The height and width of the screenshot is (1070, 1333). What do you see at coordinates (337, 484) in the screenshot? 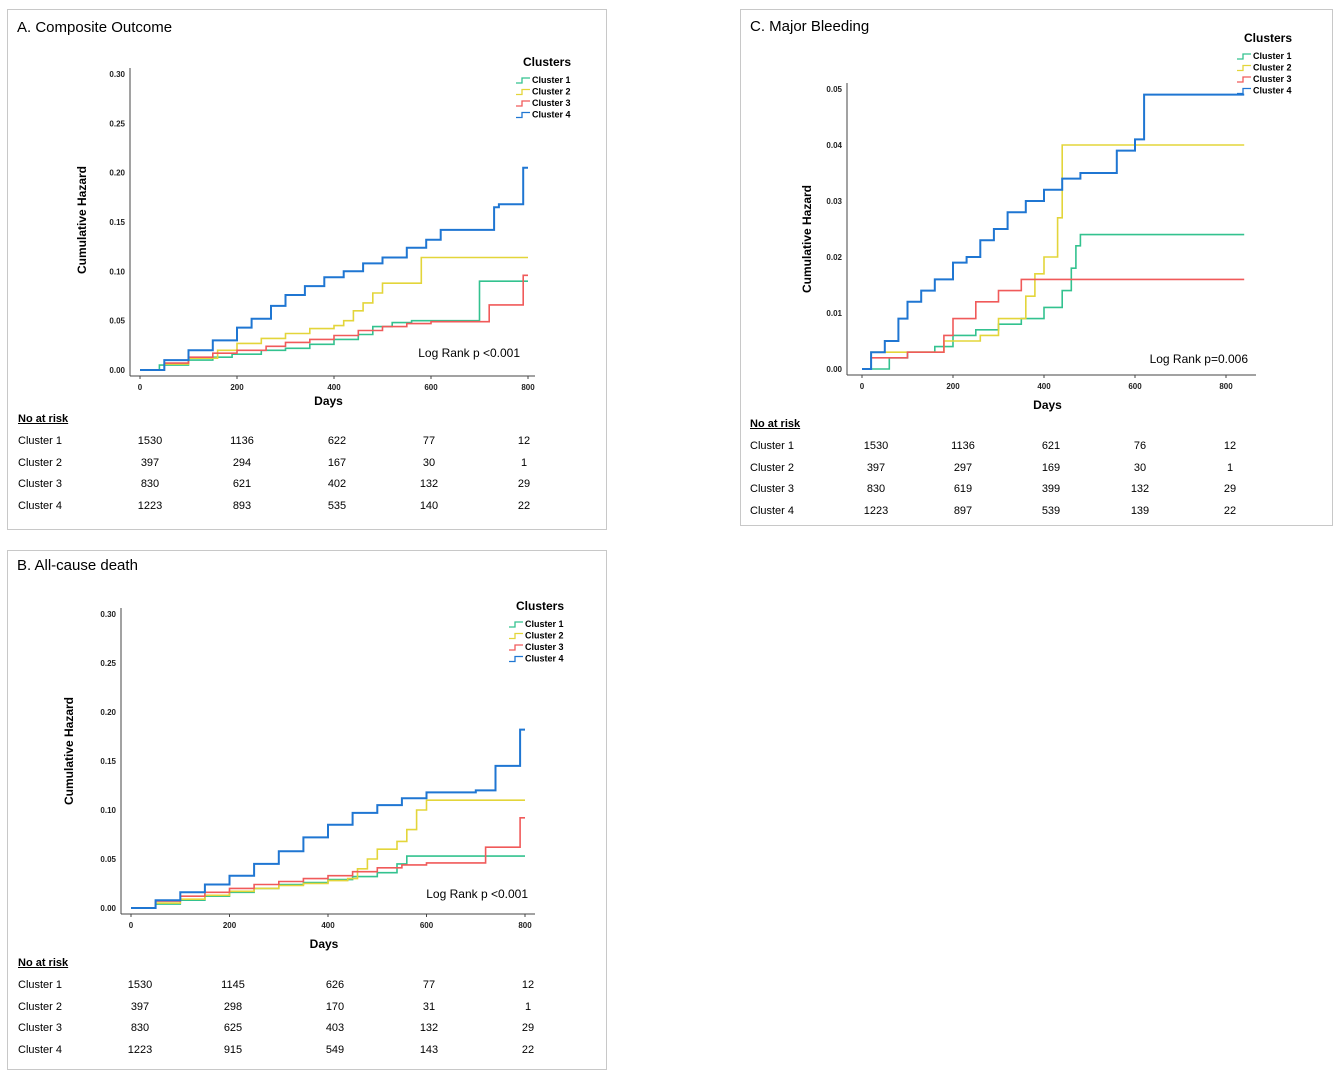
I see `risk-value: 402` at bounding box center [337, 484].